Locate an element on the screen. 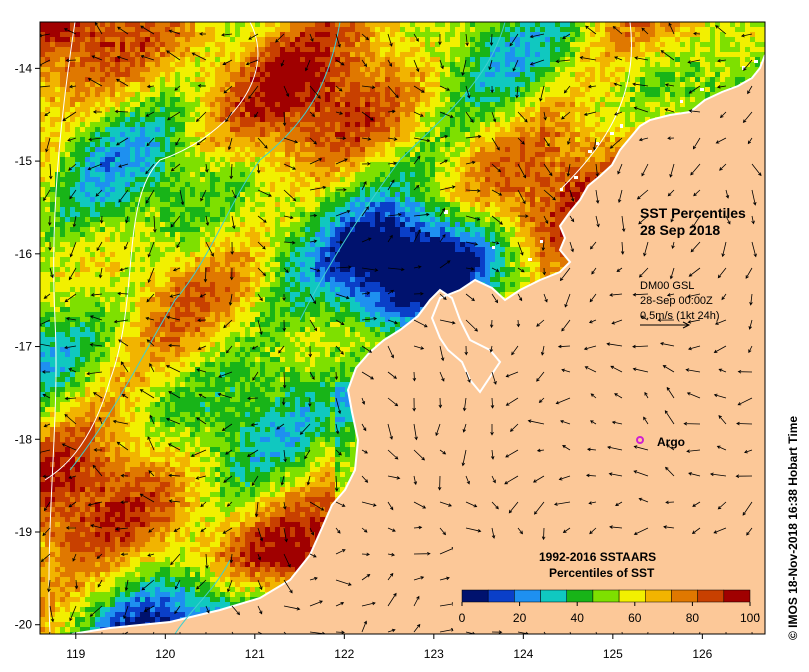 This screenshot has height=672, width=809. x-tick-label: 120 is located at coordinates (165, 654).